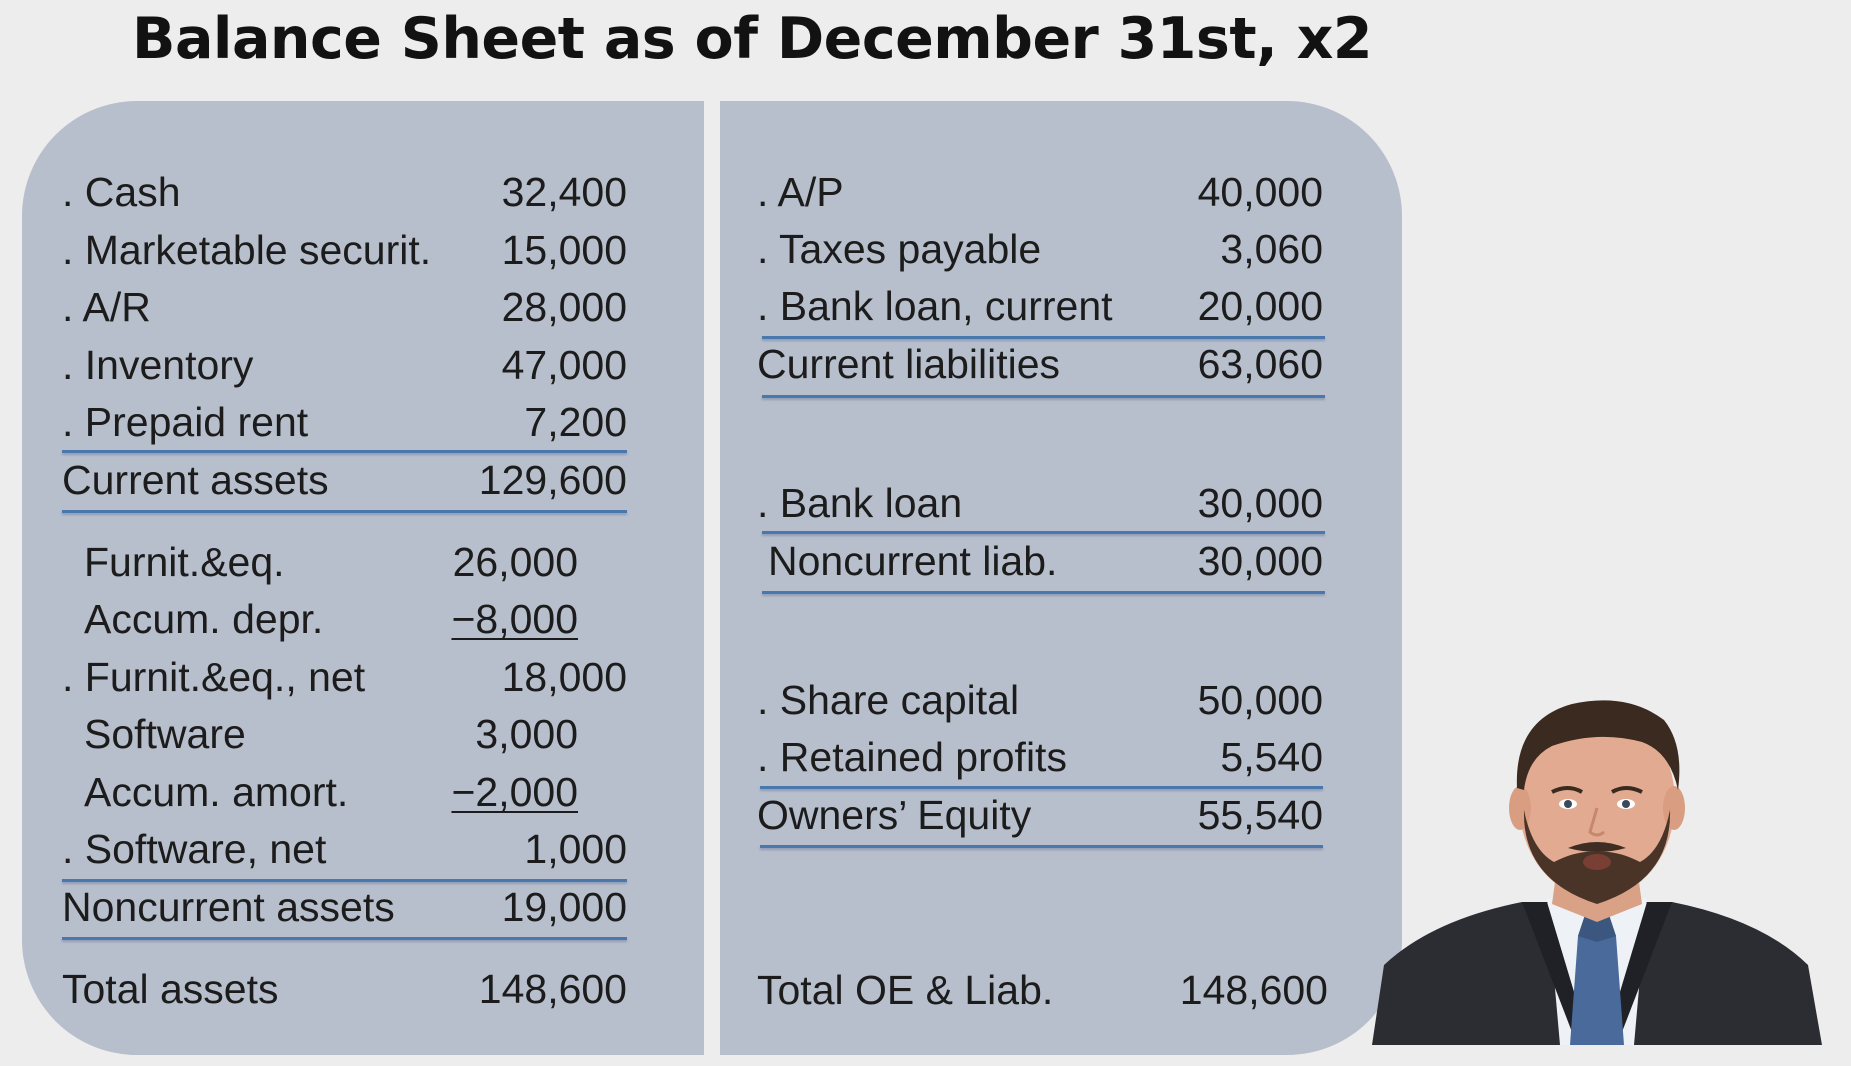 This screenshot has height=1066, width=1851. Describe the element at coordinates (860, 503) in the screenshot. I see `row-label: . Bank loan` at that location.